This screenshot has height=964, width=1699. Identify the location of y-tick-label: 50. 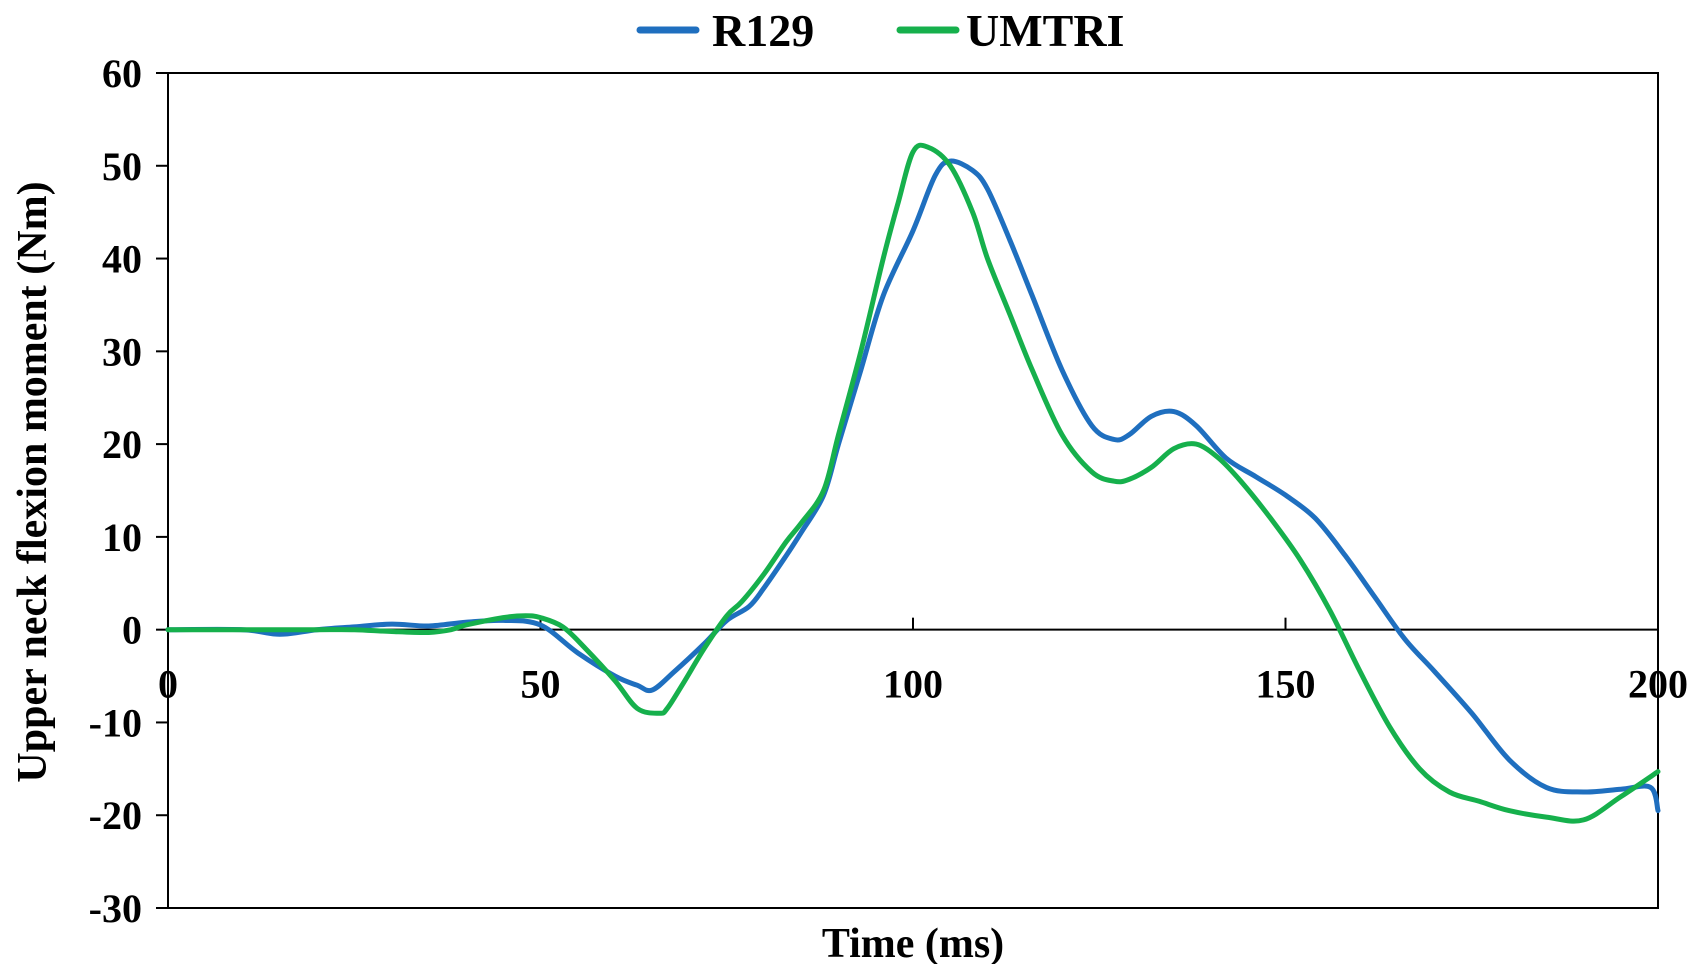
(122, 166).